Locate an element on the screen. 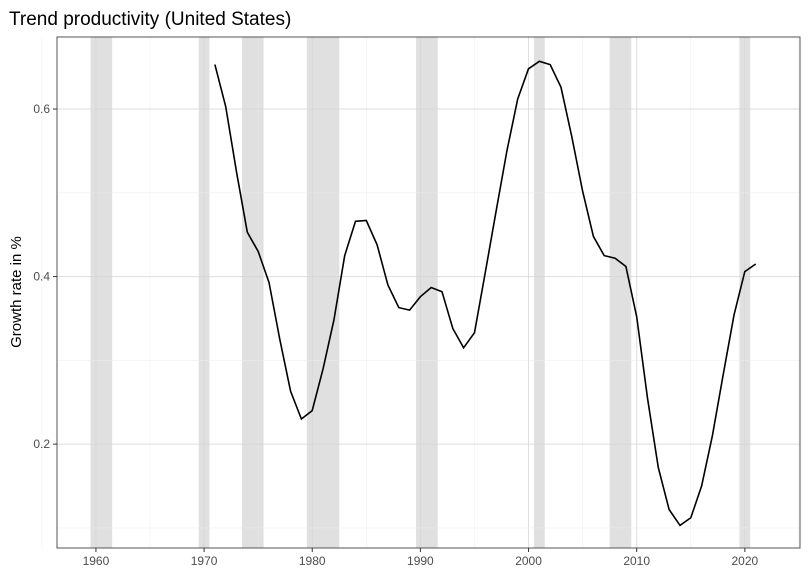  x-tick-label: 1990 is located at coordinates (420, 561).